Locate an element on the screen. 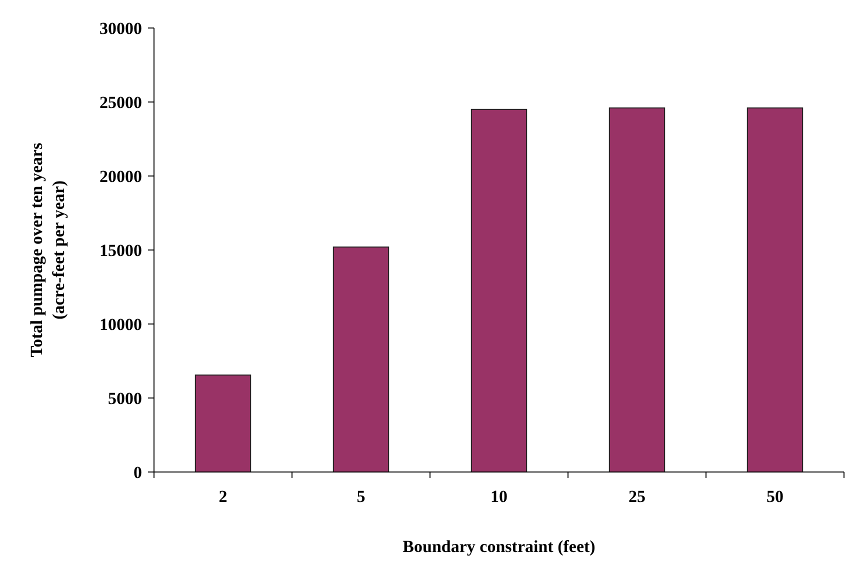 This screenshot has width=864, height=580. y-tick-label: 15000 is located at coordinates (121, 250).